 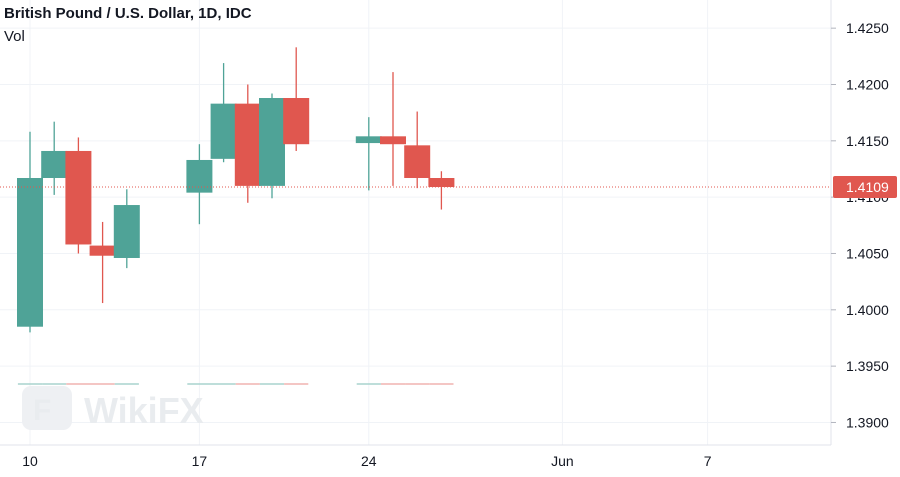 What do you see at coordinates (42, 410) in the screenshot?
I see `svg-text: F` at bounding box center [42, 410].